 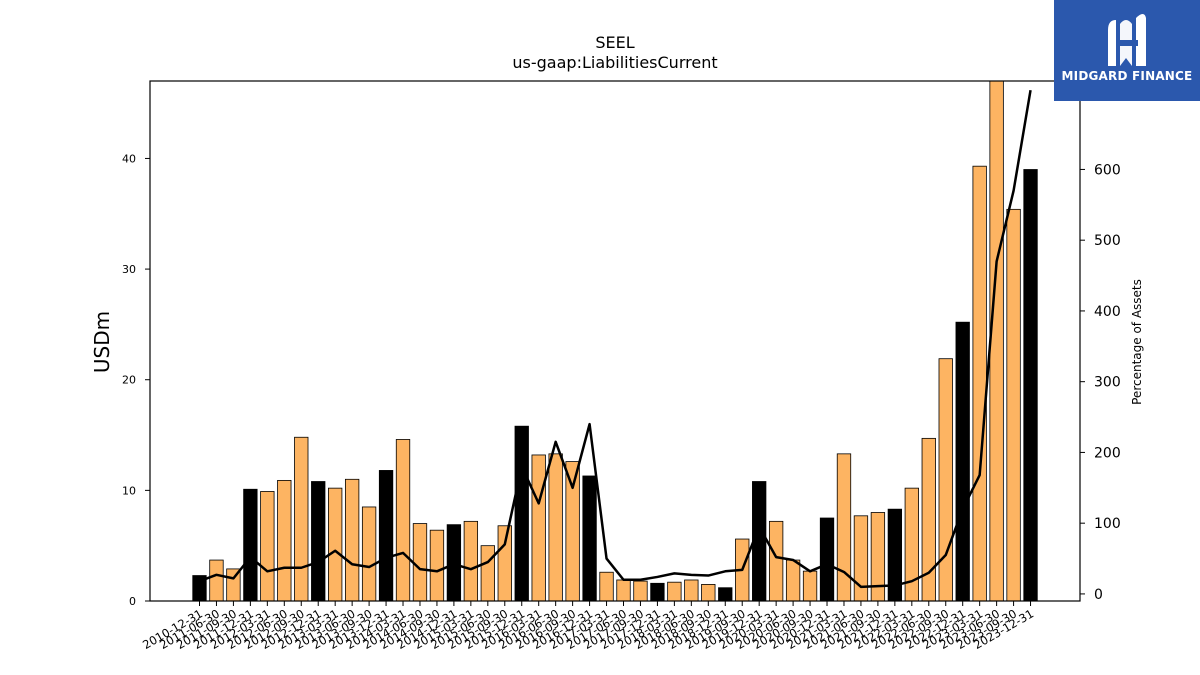 I want to click on y-axis-label: USDm, so click(x=102, y=342).